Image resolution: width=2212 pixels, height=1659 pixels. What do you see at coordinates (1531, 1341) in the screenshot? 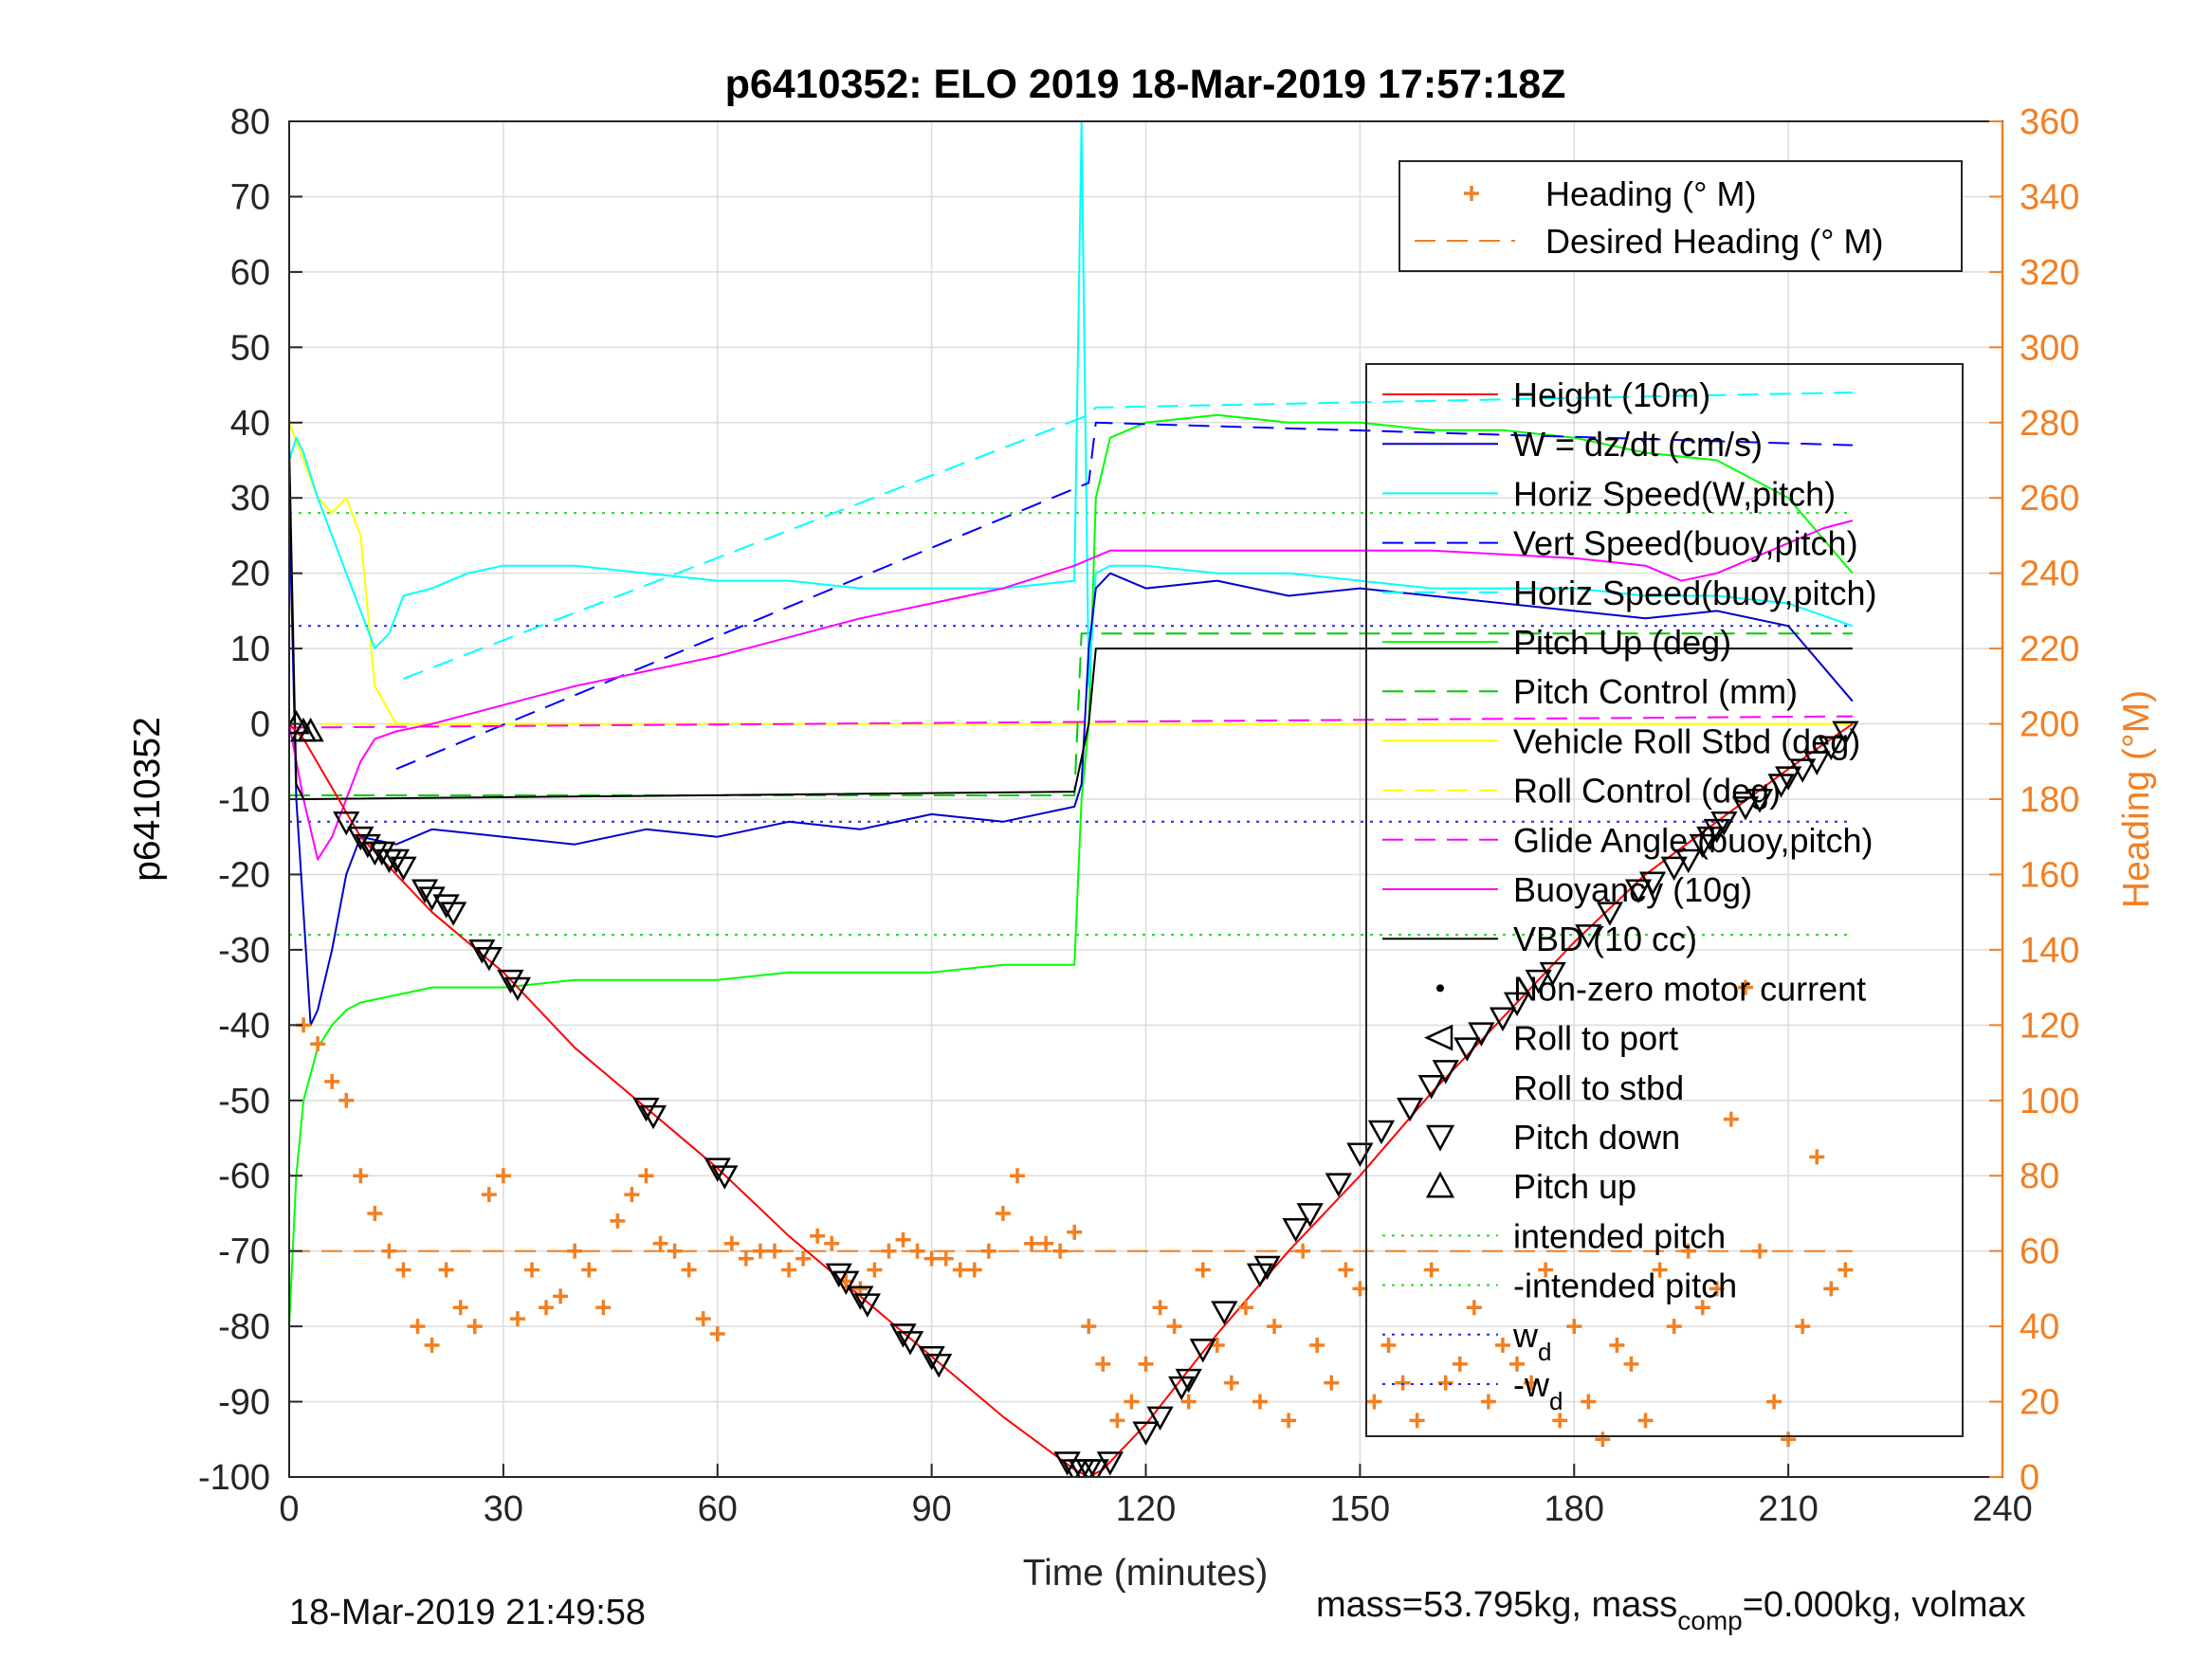
I see `legend-entry-wd: wd` at bounding box center [1531, 1341].